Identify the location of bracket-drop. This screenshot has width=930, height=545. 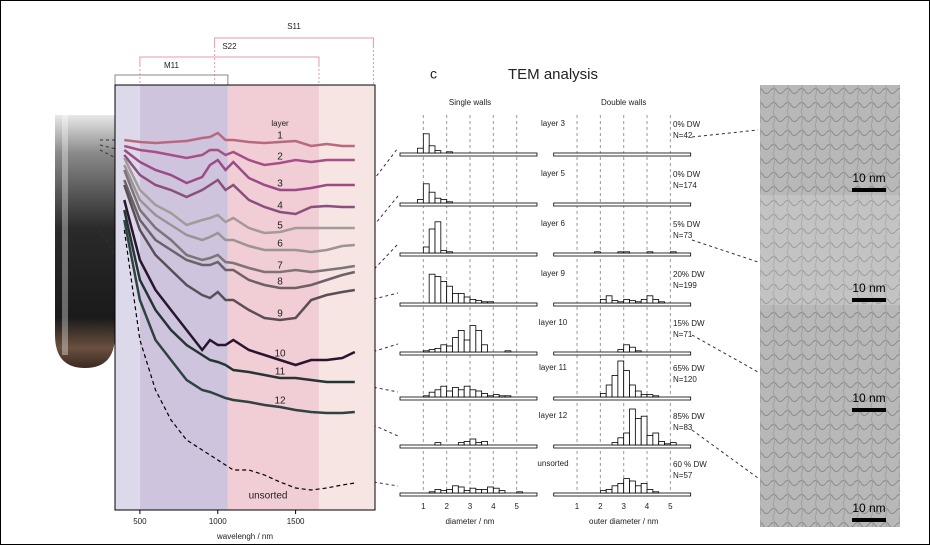
(294, 65).